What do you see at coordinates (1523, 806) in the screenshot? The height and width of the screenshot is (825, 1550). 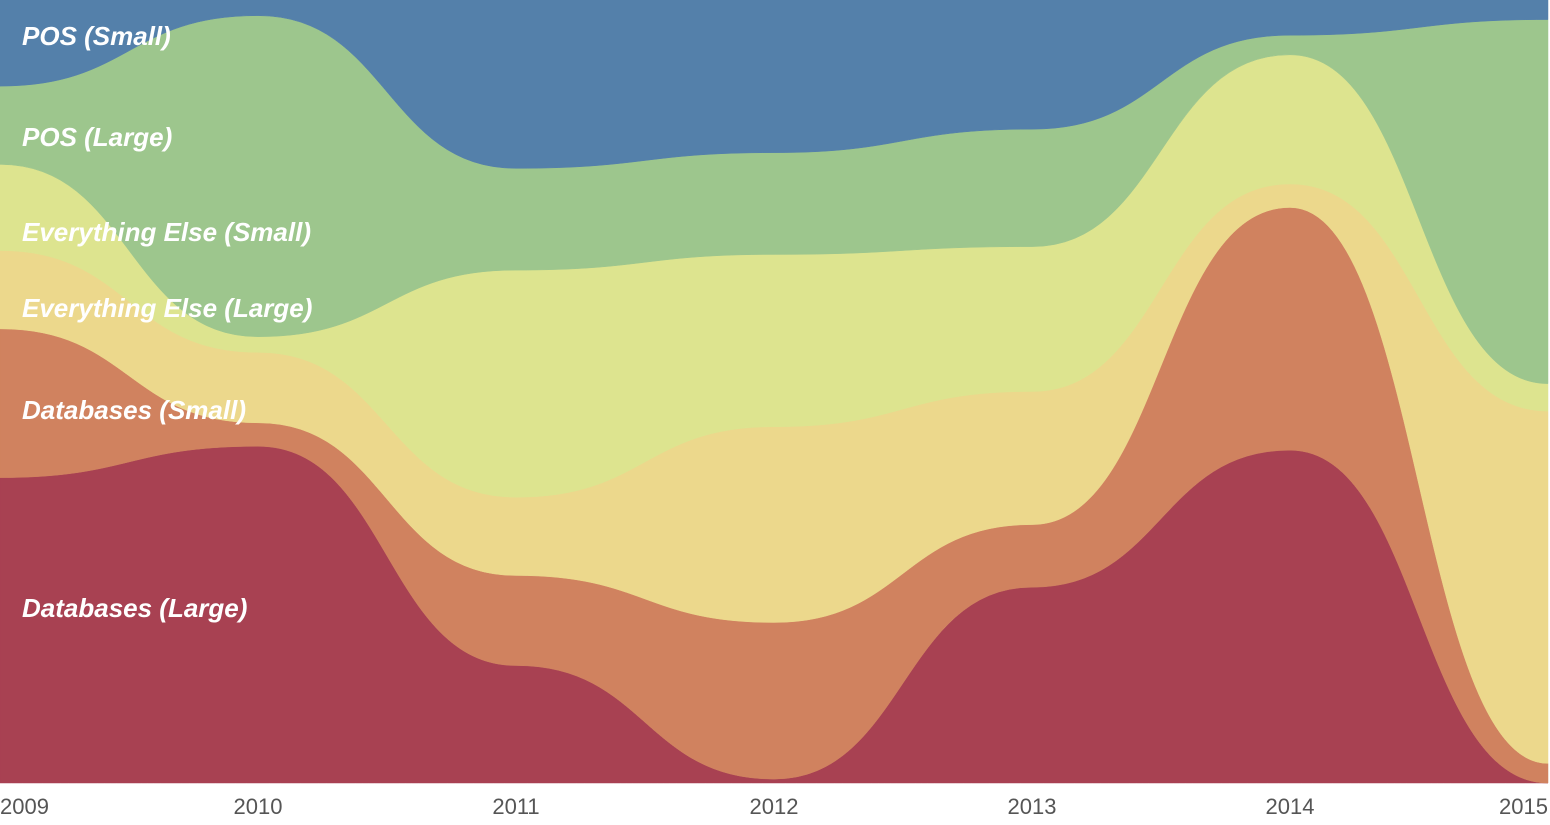 I see `x-tick-label: 2015` at bounding box center [1523, 806].